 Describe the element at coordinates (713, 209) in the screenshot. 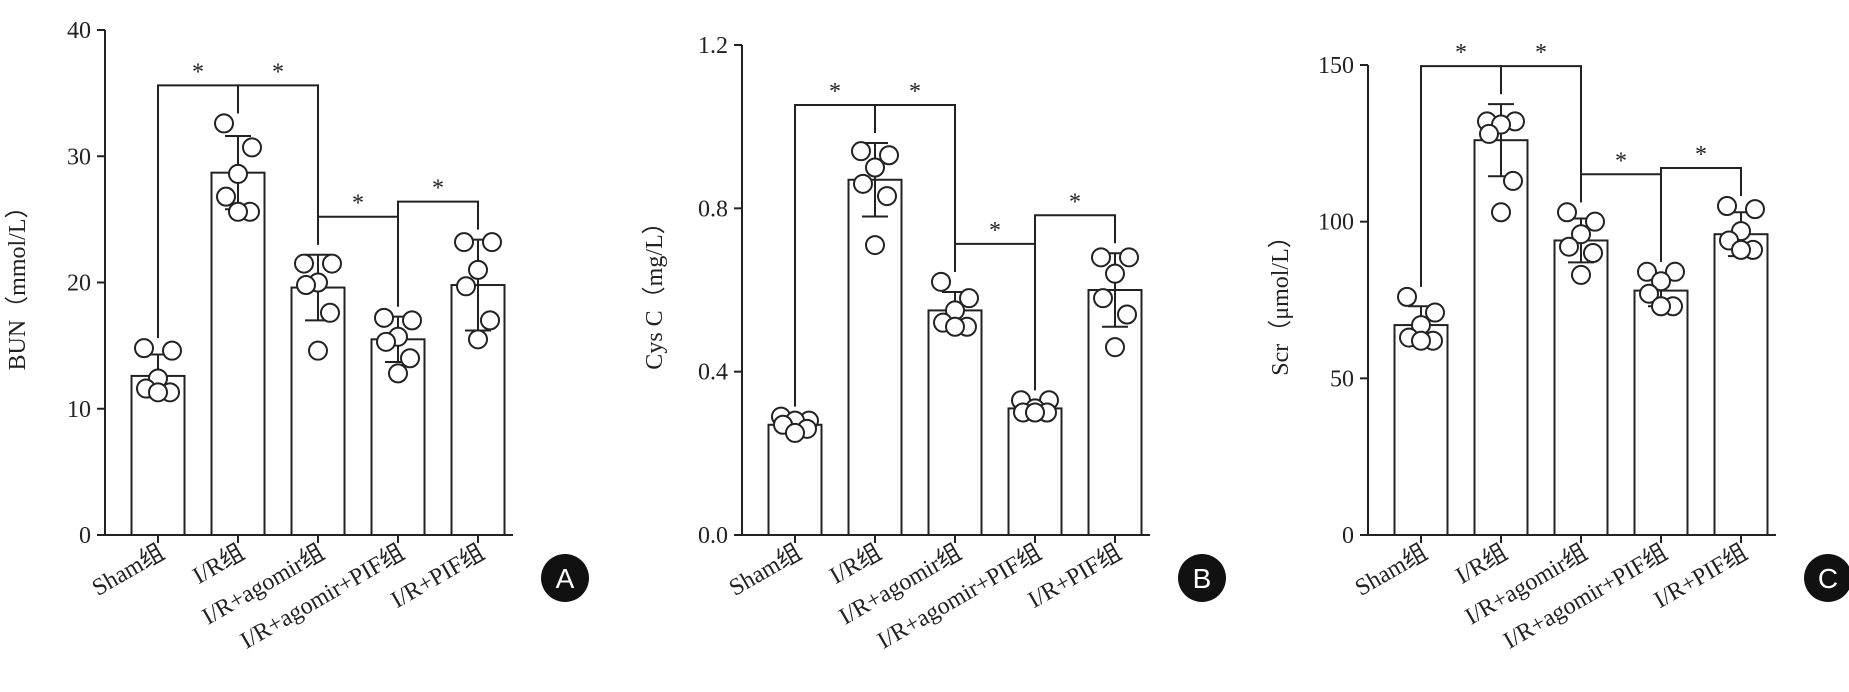

I see `y-tick-label: 0.8` at that location.